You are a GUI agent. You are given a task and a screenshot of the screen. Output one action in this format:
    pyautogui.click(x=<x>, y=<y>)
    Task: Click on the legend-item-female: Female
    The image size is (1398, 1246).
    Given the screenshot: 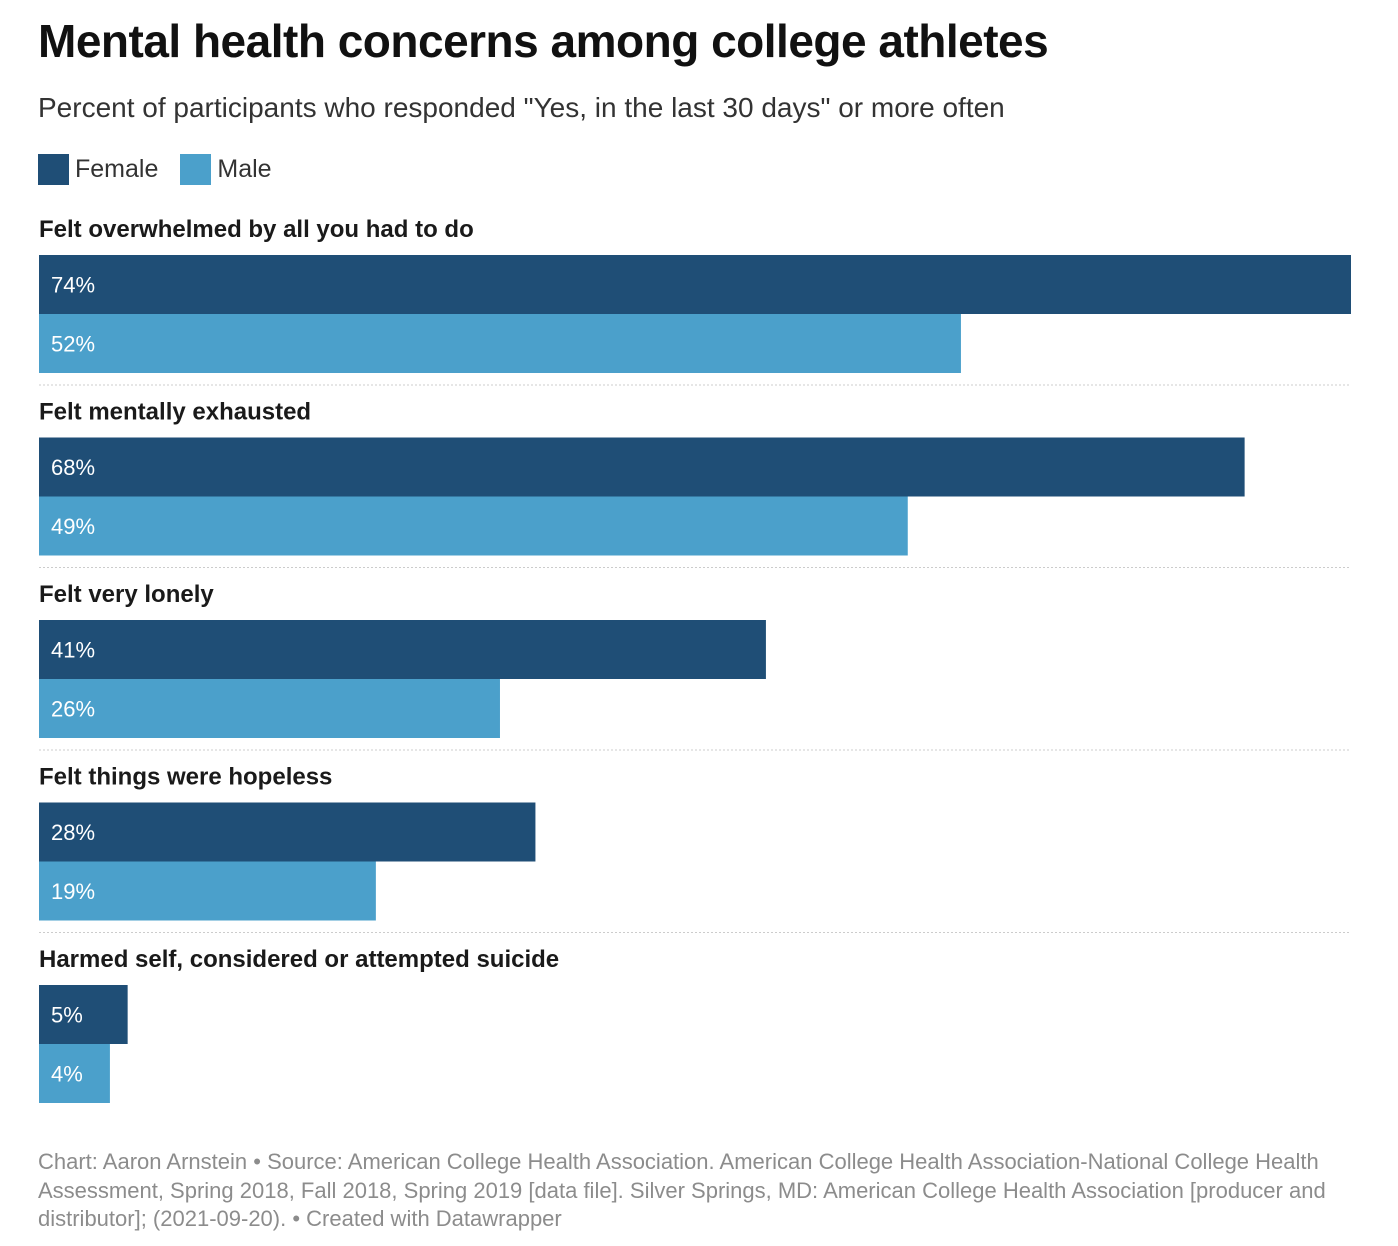 What is the action you would take?
    pyautogui.click(x=98, y=169)
    